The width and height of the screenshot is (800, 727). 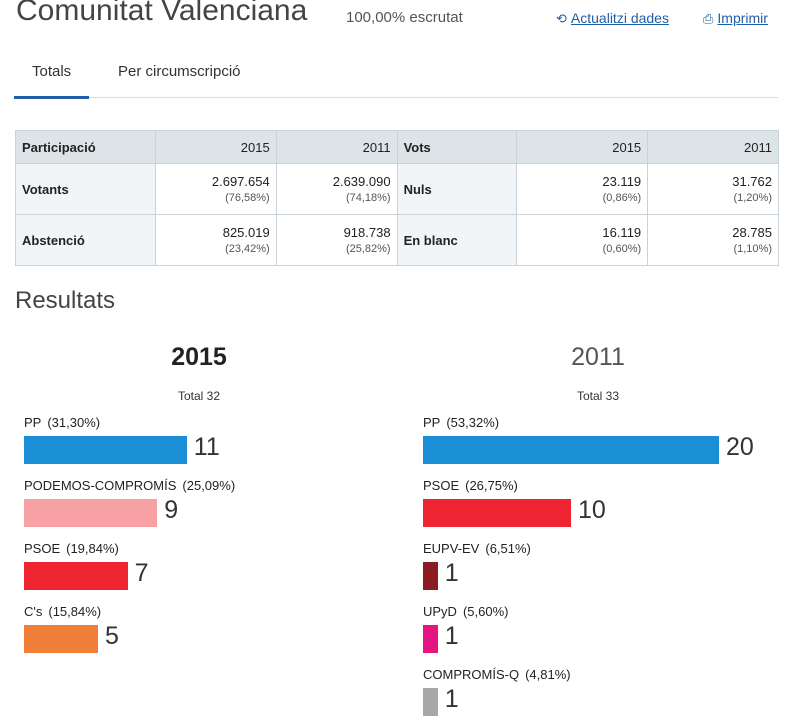 I want to click on party-label: PODEMOS-COMPROMÍS (25,09%), so click(x=129, y=485).